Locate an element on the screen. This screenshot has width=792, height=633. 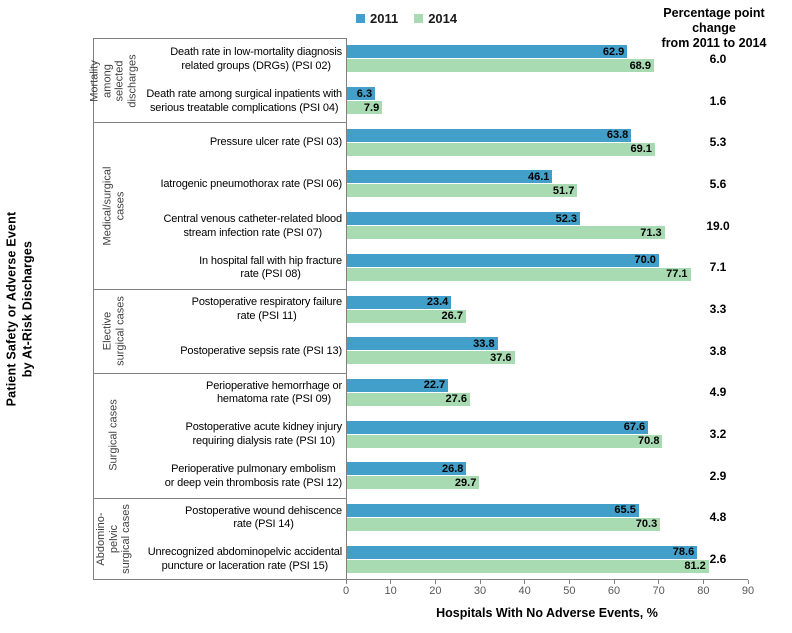
bar-value-label: 6.3 is located at coordinates (364, 93).